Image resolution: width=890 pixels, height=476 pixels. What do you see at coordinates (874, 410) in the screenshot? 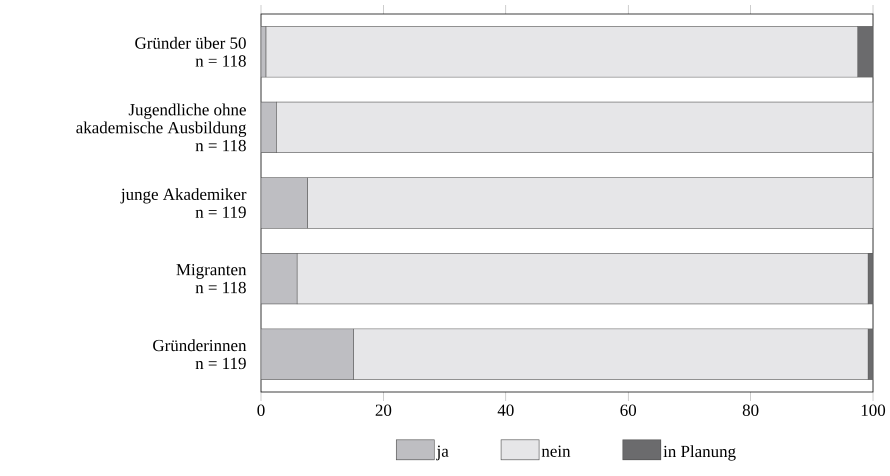
I see `x-tick-label: 100` at bounding box center [874, 410].